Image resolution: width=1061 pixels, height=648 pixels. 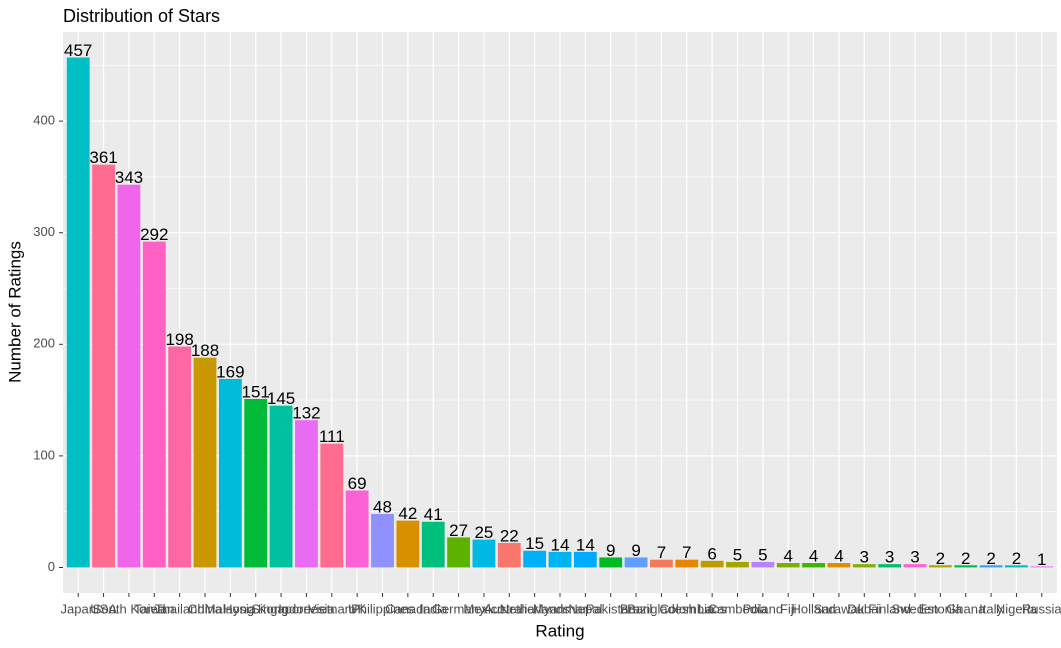 I want to click on value-label: 1, so click(x=1041, y=559).